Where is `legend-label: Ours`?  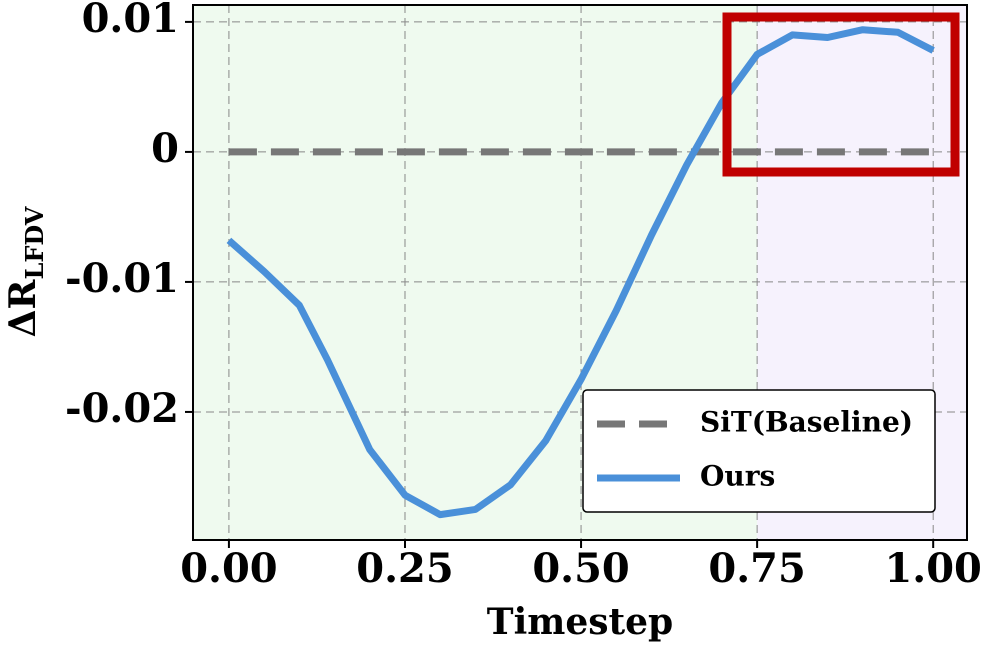
legend-label: Ours is located at coordinates (737, 476).